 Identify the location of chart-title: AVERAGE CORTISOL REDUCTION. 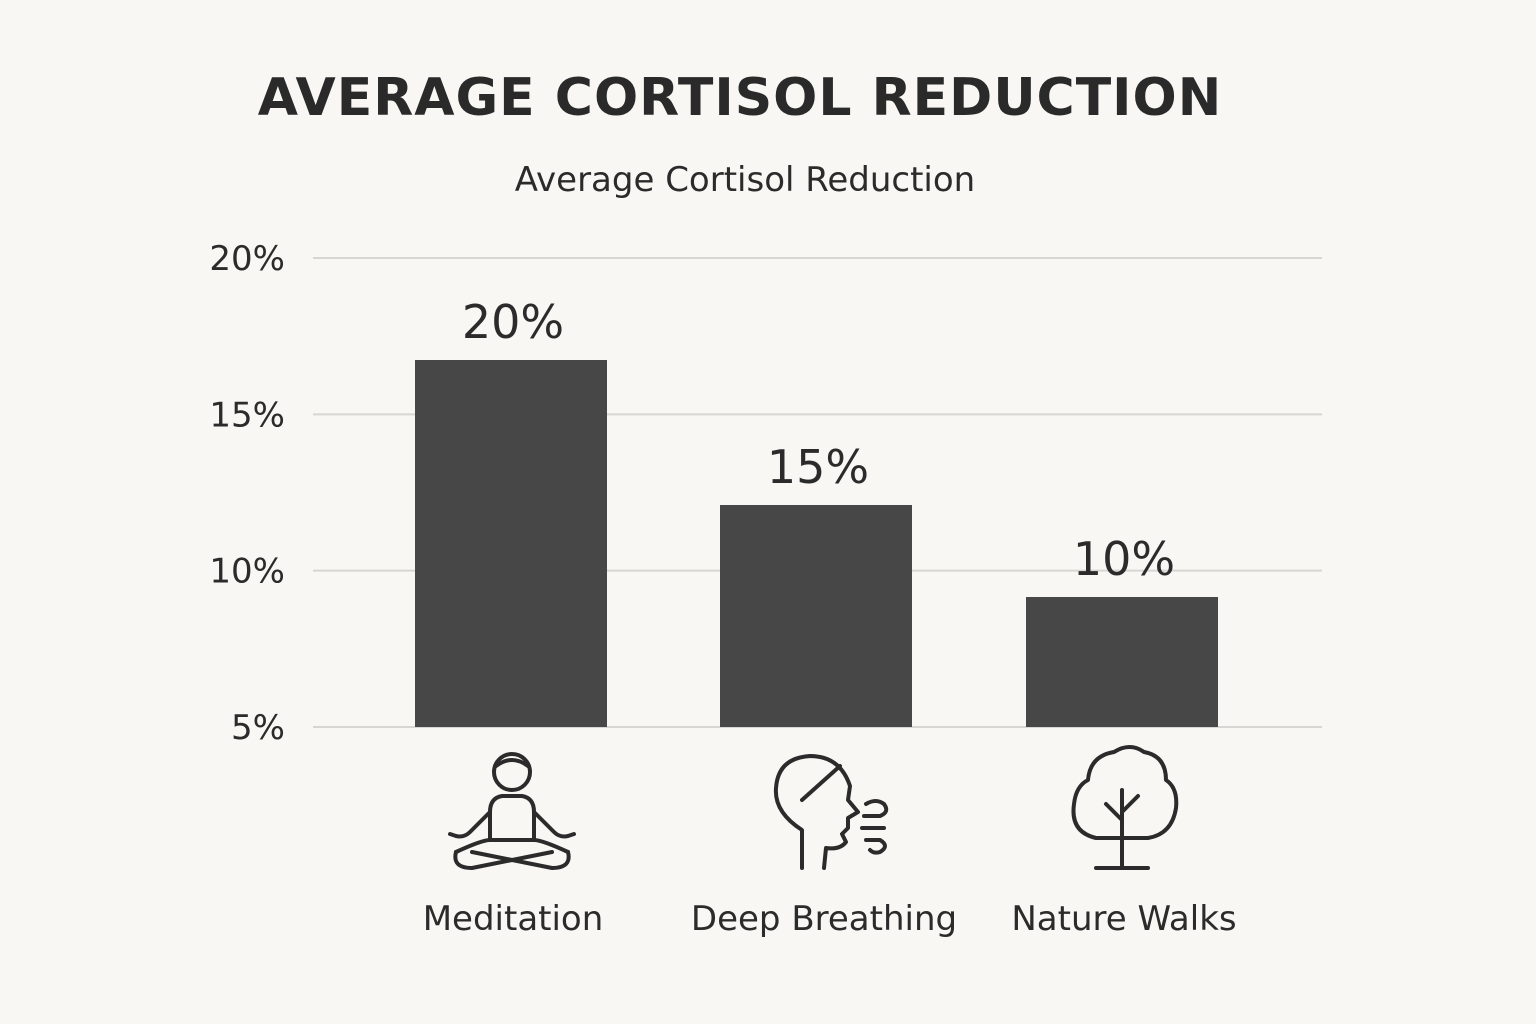
(740, 98).